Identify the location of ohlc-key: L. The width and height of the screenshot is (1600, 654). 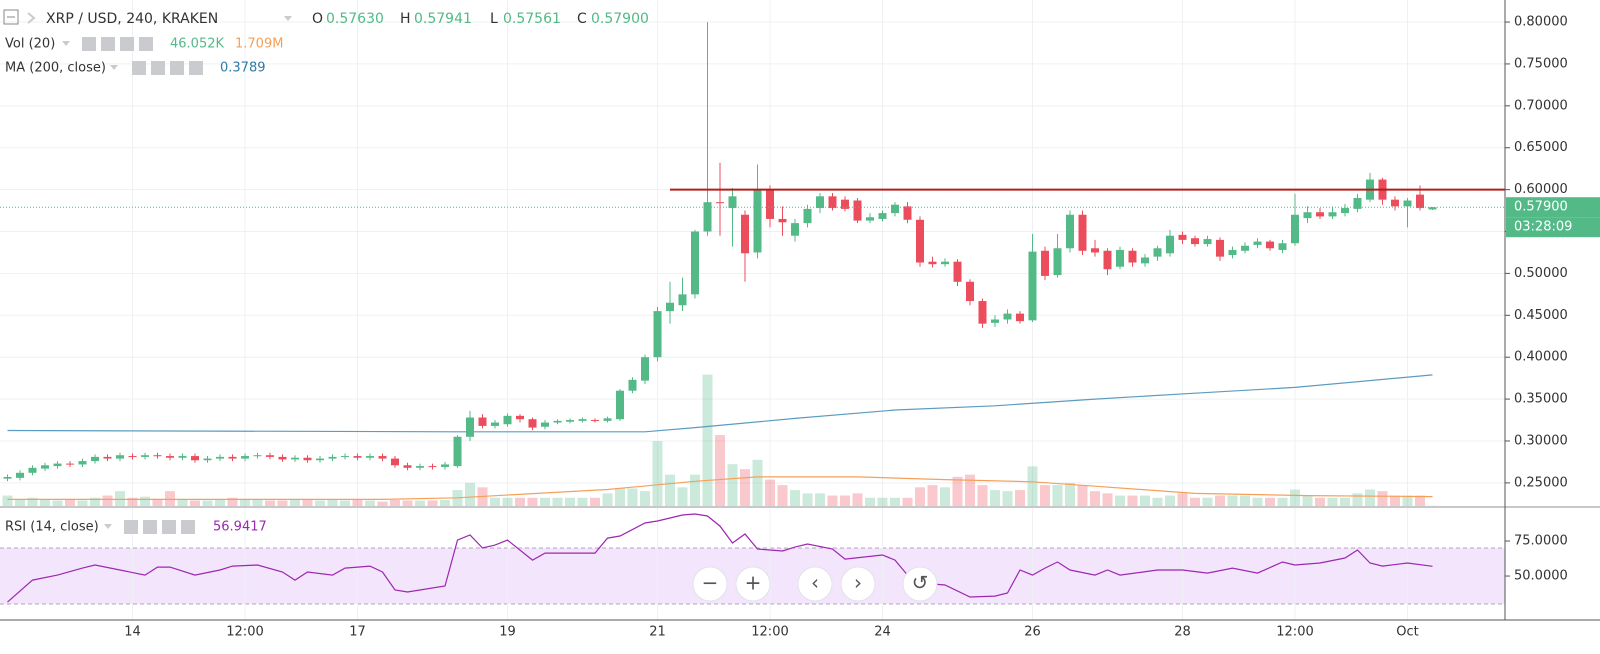
(494, 19).